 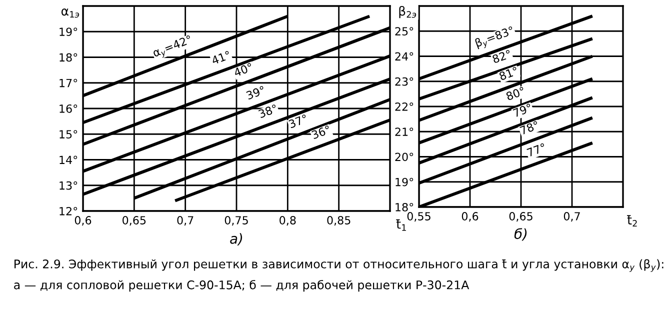 I want to click on text: 36°, so click(x=321, y=132).